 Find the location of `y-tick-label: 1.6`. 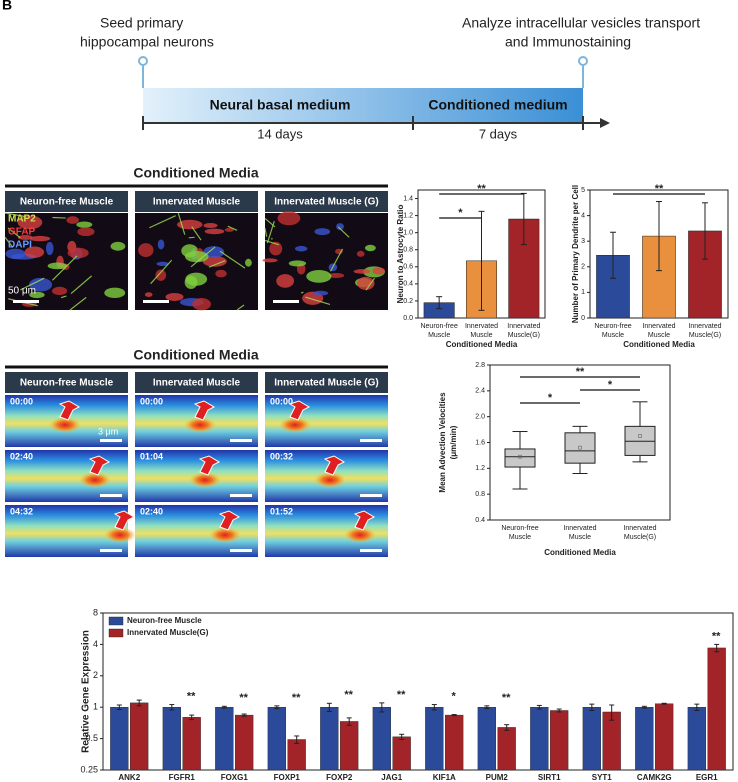

y-tick-label: 1.6 is located at coordinates (480, 442).